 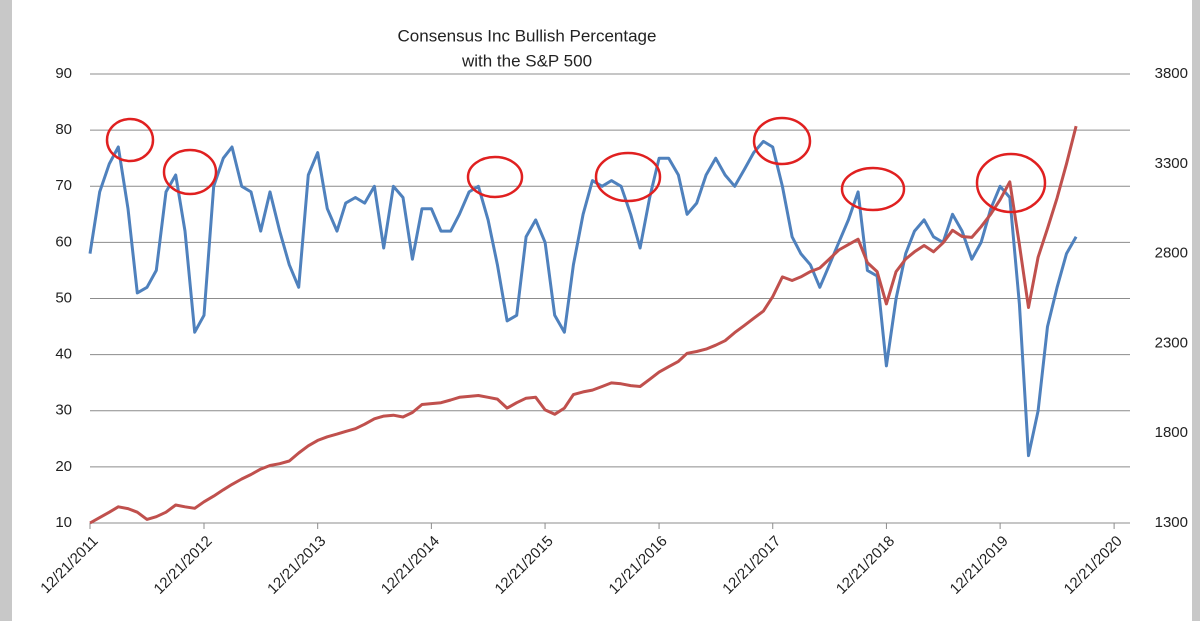 I want to click on y-tick-label: 80, so click(x=63, y=129).